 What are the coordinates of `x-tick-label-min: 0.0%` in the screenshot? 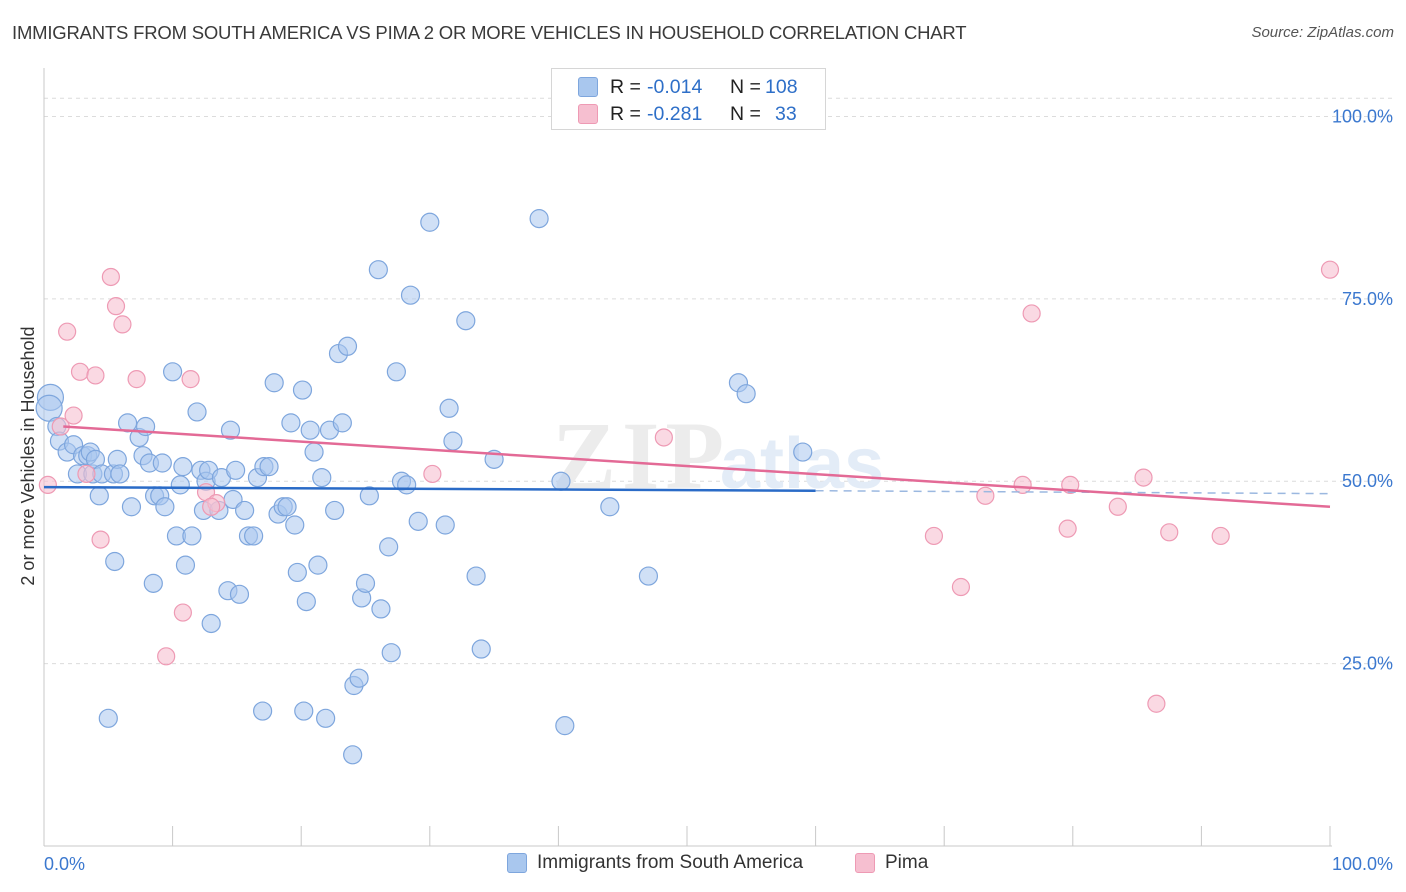 It's located at (64, 864).